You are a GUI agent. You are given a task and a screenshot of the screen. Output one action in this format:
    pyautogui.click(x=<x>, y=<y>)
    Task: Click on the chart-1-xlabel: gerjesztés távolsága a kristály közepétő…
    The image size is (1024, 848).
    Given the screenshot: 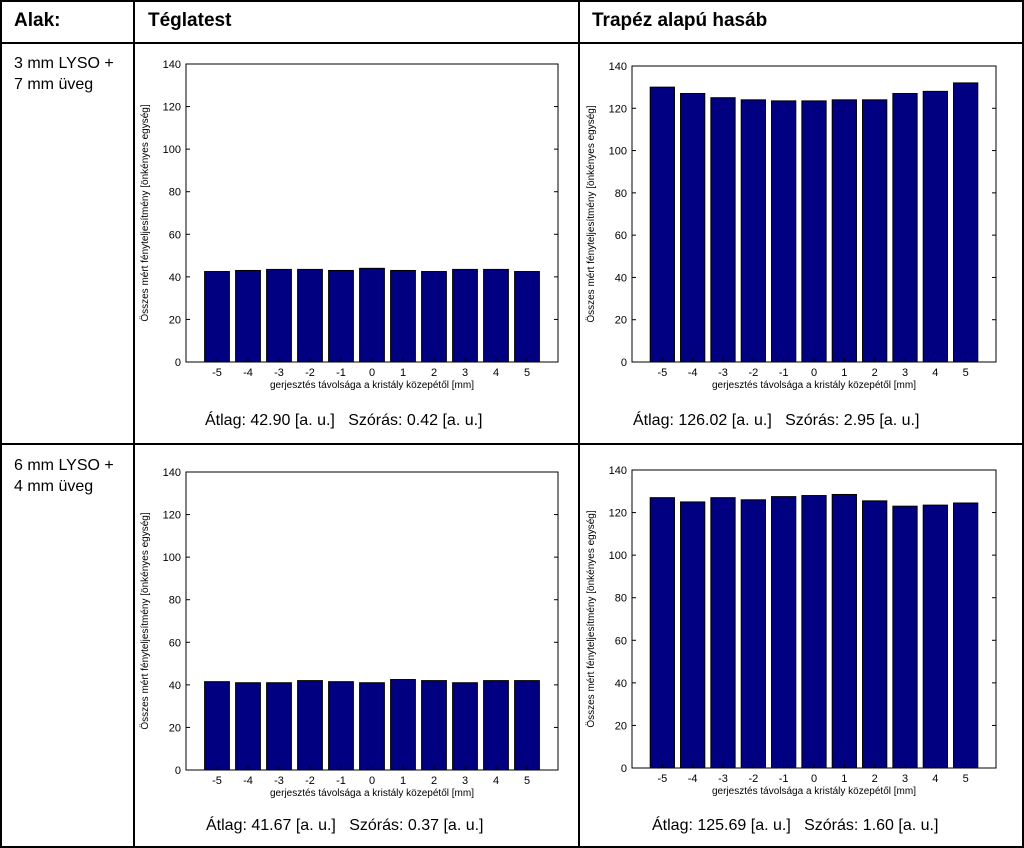 What is the action you would take?
    pyautogui.click(x=814, y=385)
    